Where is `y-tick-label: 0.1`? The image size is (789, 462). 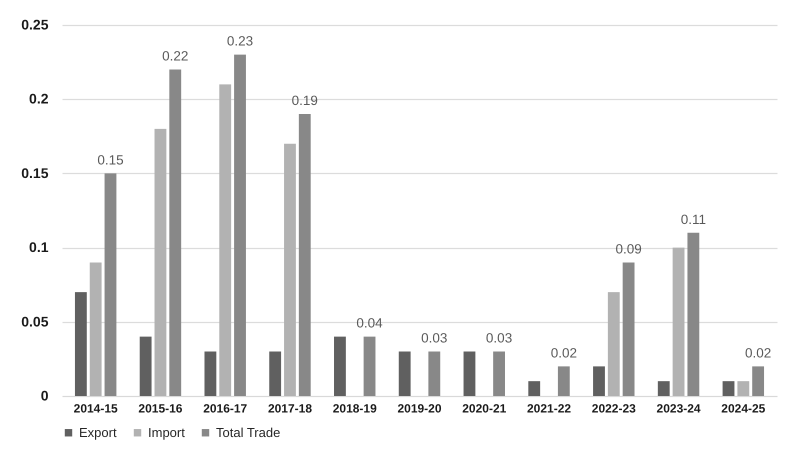 y-tick-label: 0.1 is located at coordinates (39, 247).